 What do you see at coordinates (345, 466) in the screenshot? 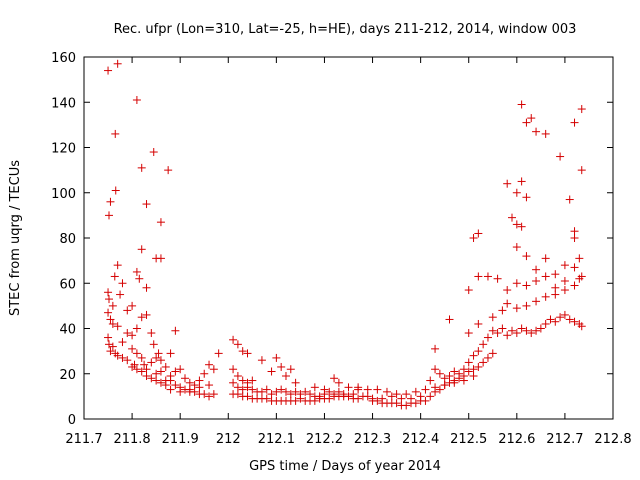
I see `x-axis-label: GPS time / Days of year 2014` at bounding box center [345, 466].